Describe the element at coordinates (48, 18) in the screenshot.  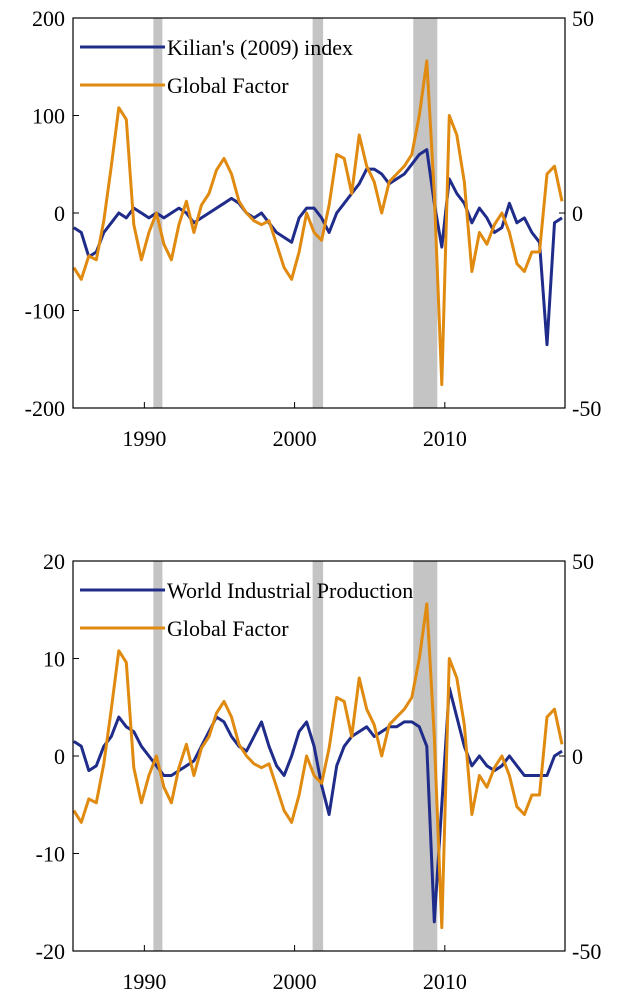
I see `y-left-tick-label: 200` at that location.